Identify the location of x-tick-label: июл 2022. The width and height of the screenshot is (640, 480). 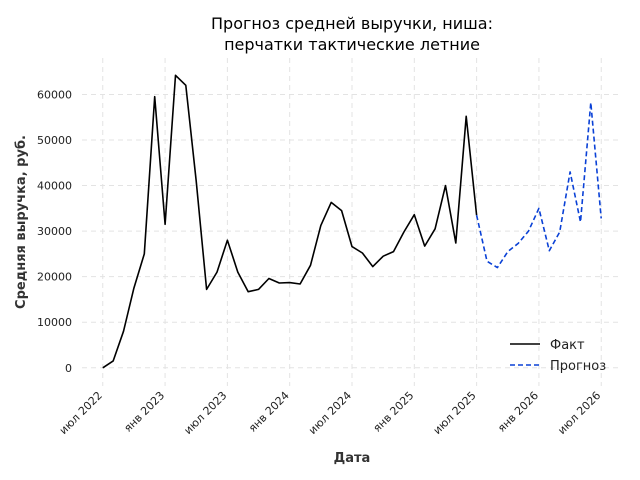
(81, 413).